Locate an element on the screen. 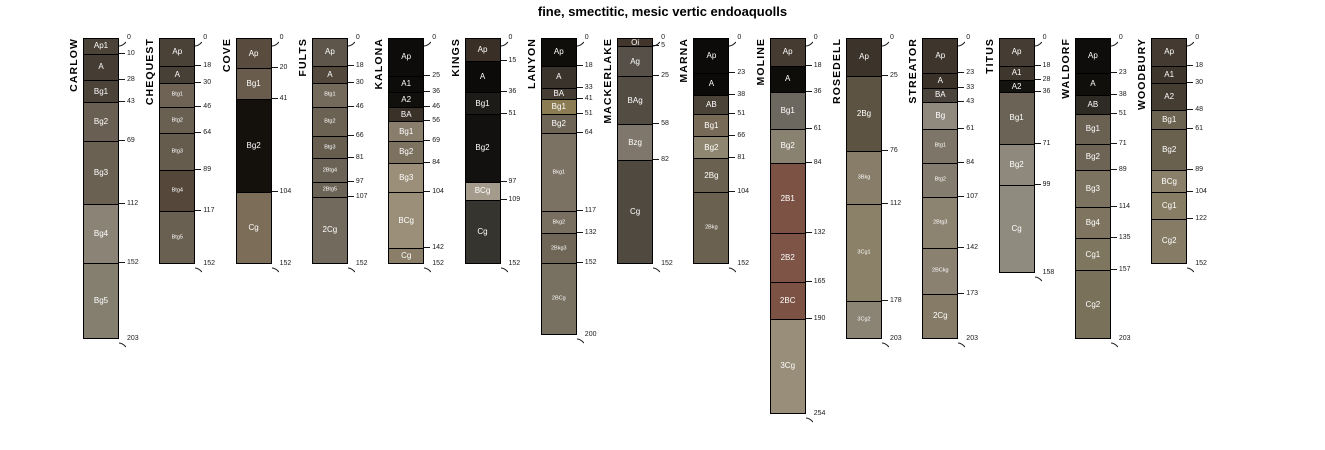 The width and height of the screenshot is (1325, 450). depth-tick-label: 25 is located at coordinates (894, 75).